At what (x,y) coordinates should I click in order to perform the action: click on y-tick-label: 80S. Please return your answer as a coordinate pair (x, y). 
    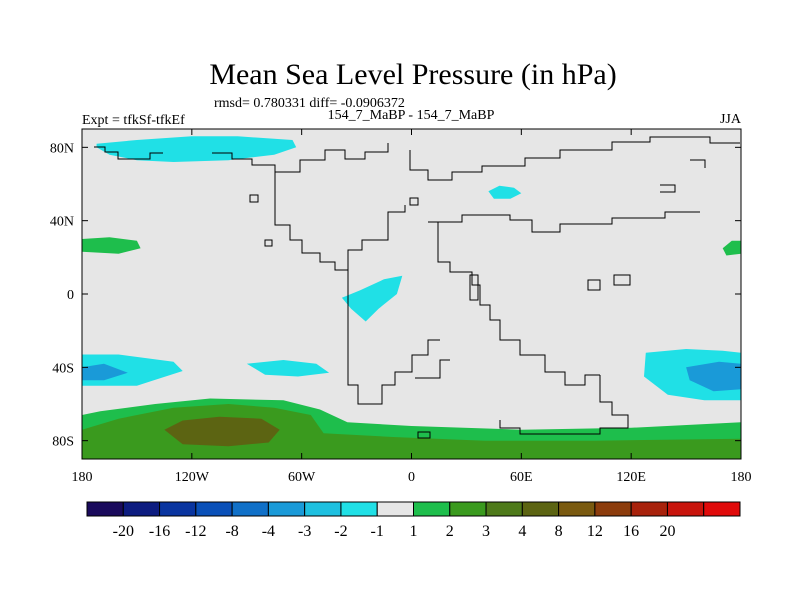
    Looking at the image, I should click on (63, 442).